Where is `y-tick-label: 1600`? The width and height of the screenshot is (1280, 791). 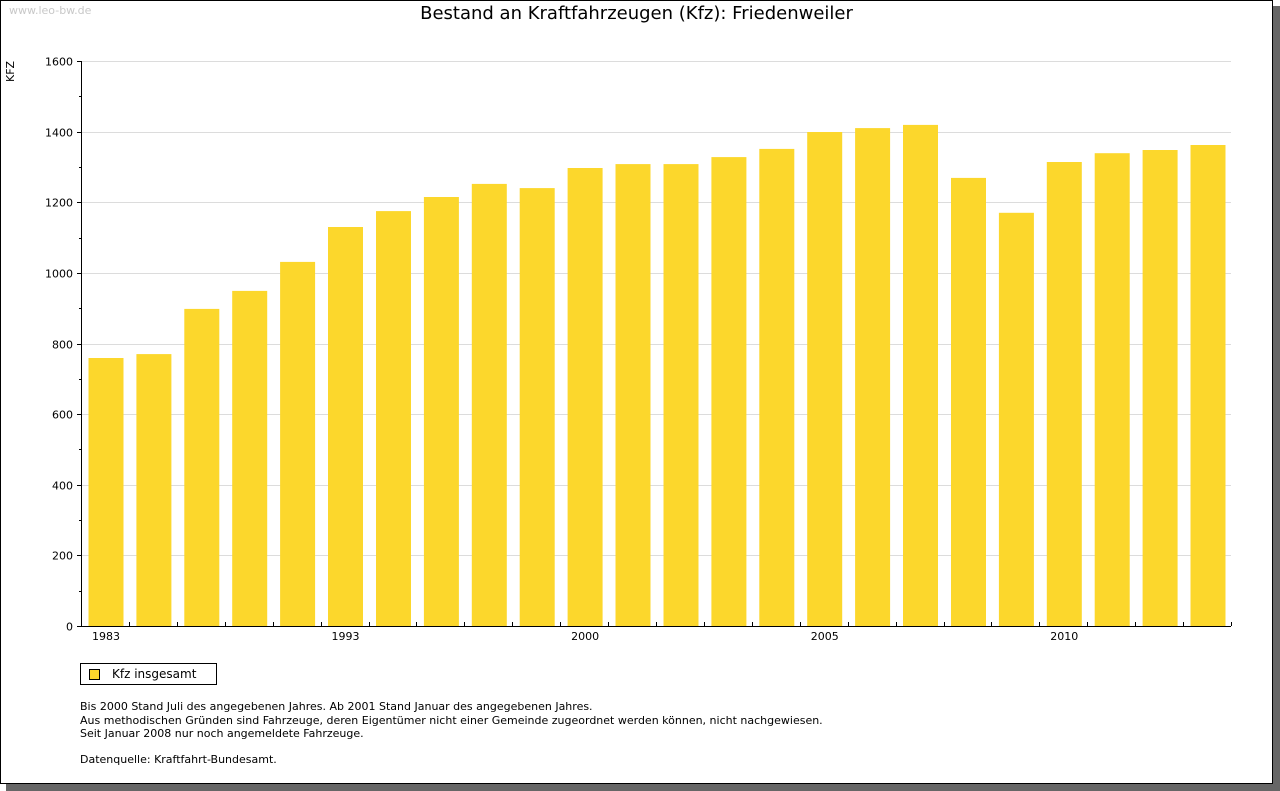 y-tick-label: 1600 is located at coordinates (59, 62).